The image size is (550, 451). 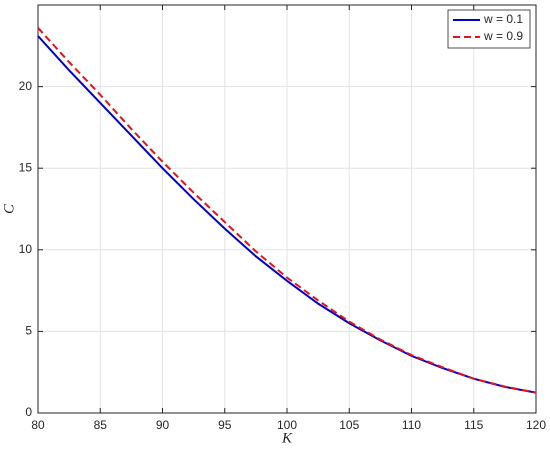 I want to click on x-tick-label: 100, so click(x=287, y=425).